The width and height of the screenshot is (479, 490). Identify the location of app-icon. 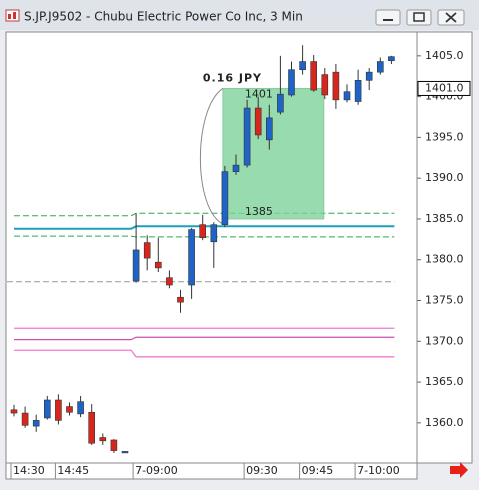
(12, 15).